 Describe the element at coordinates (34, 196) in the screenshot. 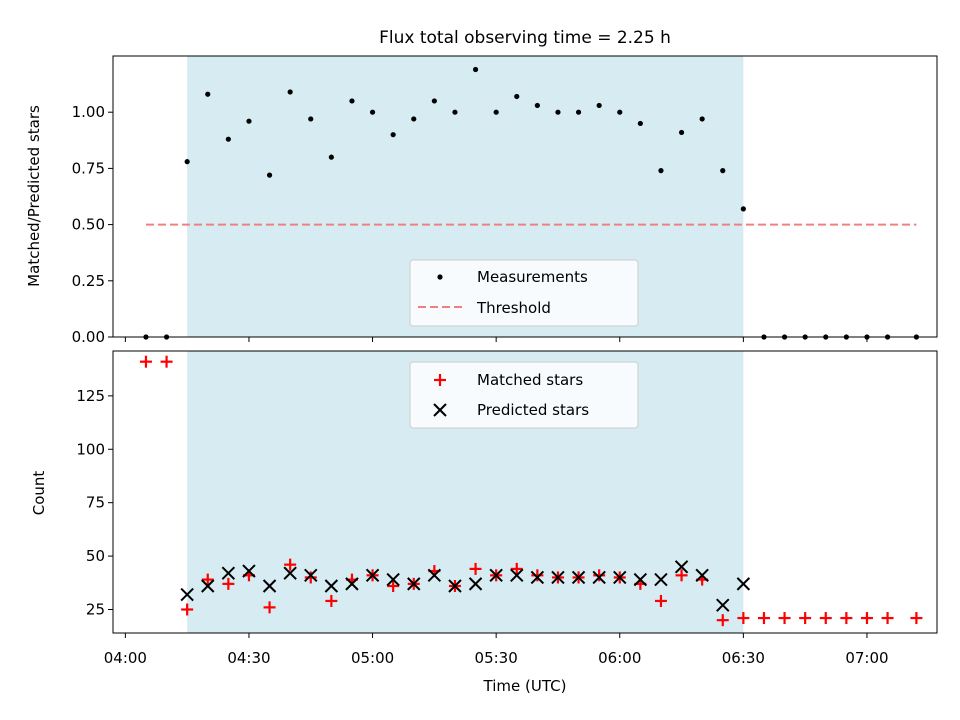

I see `top-y-axis-label: Matched/Predicted stars` at that location.